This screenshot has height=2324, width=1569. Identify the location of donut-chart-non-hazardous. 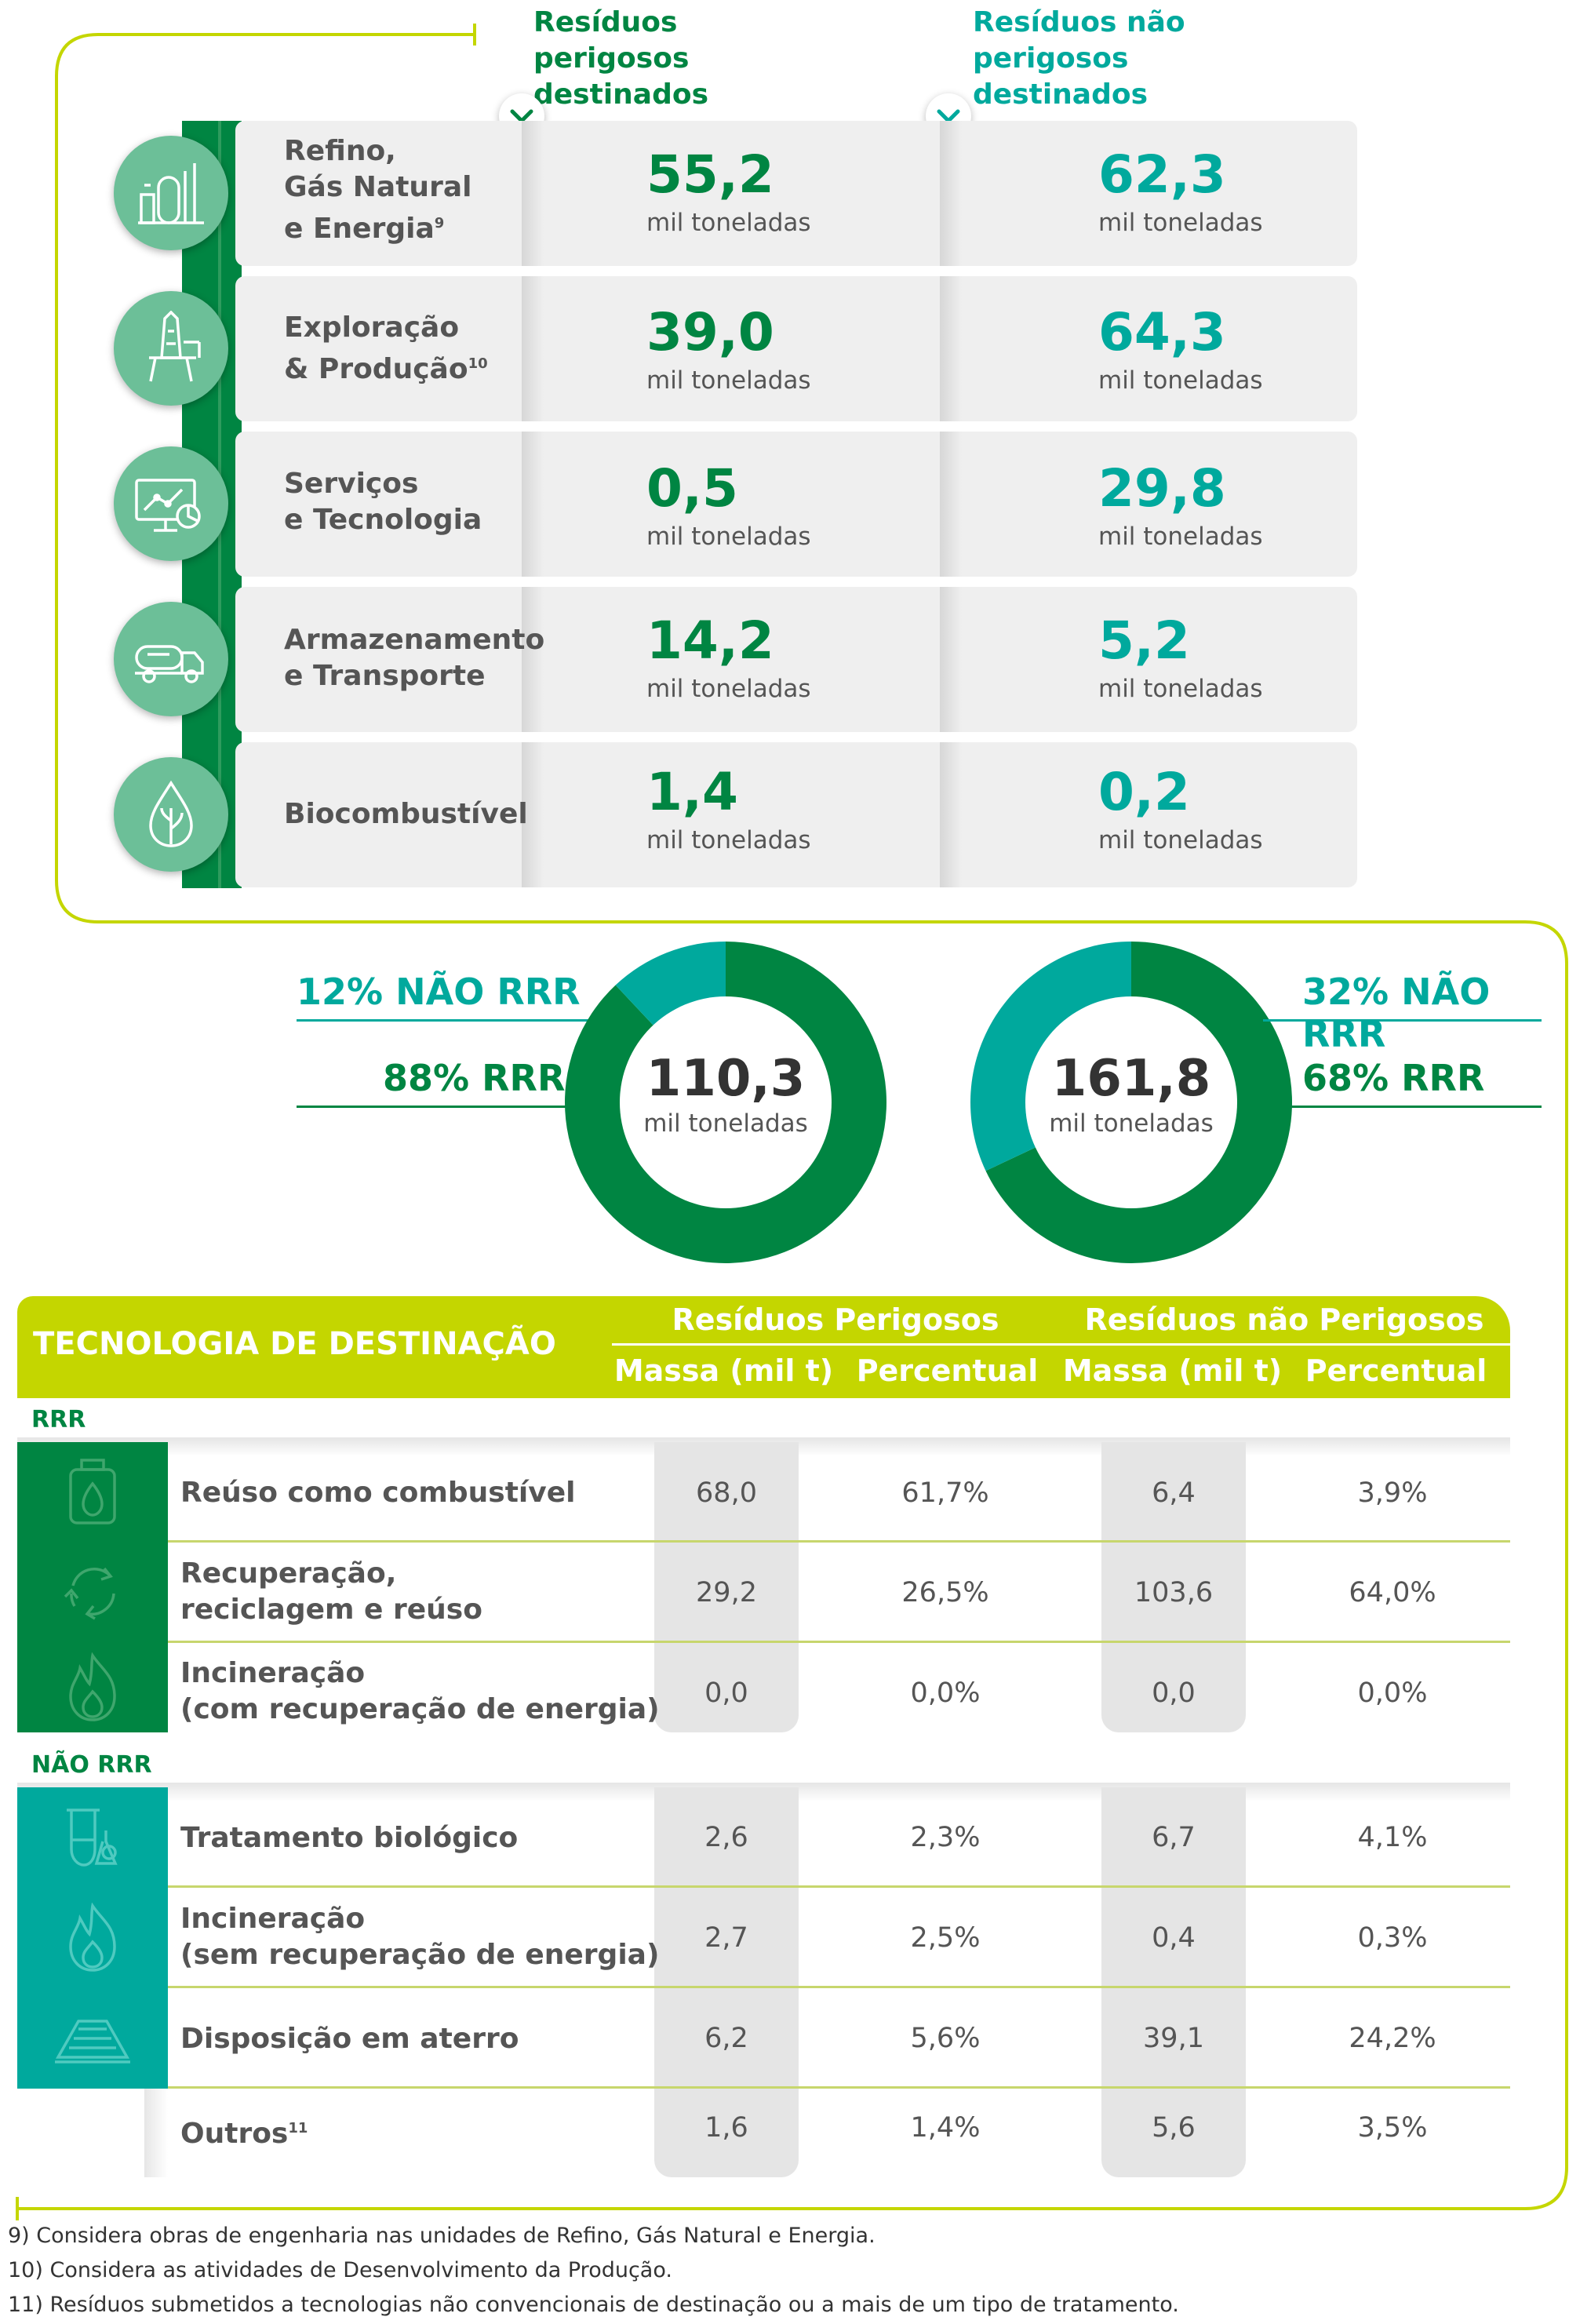
(1131, 1102).